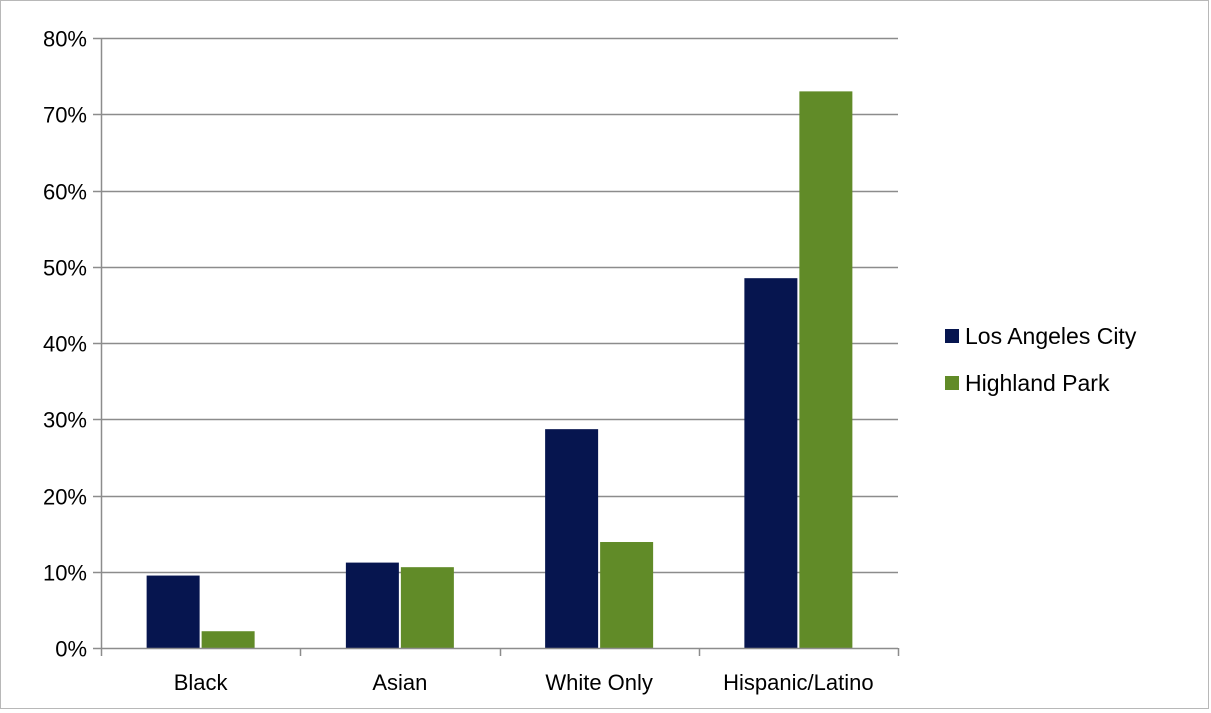  I want to click on y-tick-label: 60%, so click(65, 192).